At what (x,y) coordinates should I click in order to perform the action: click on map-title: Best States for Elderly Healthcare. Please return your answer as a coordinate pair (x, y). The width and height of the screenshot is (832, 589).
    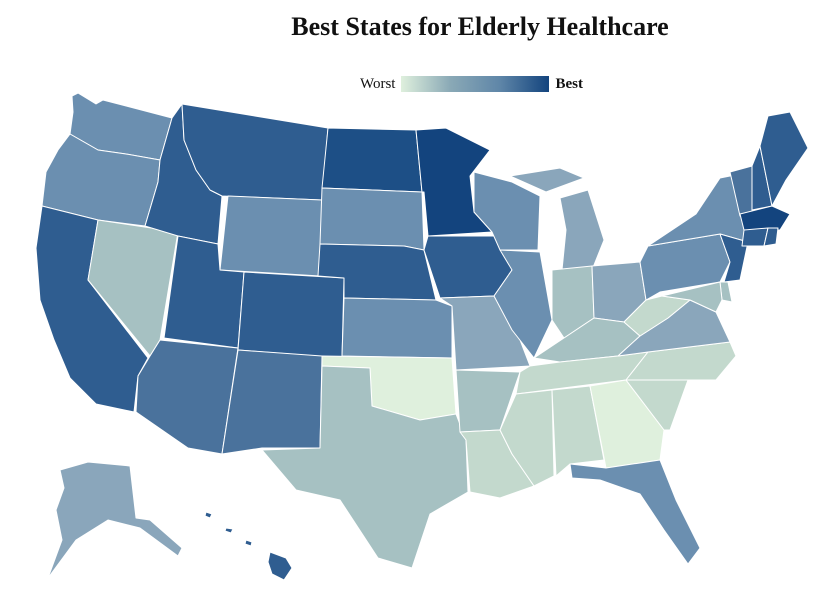
    Looking at the image, I should click on (480, 26).